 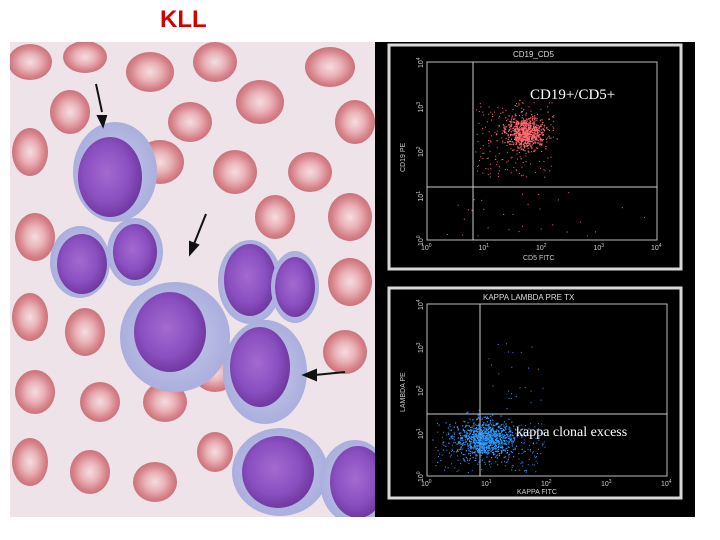 I want to click on arrow-left-icon, so click(x=330, y=373).